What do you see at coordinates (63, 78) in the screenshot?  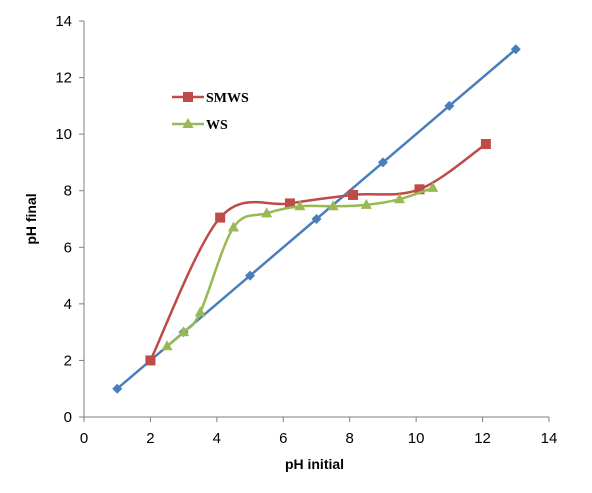 I see `y-tick-label: 12` at bounding box center [63, 78].